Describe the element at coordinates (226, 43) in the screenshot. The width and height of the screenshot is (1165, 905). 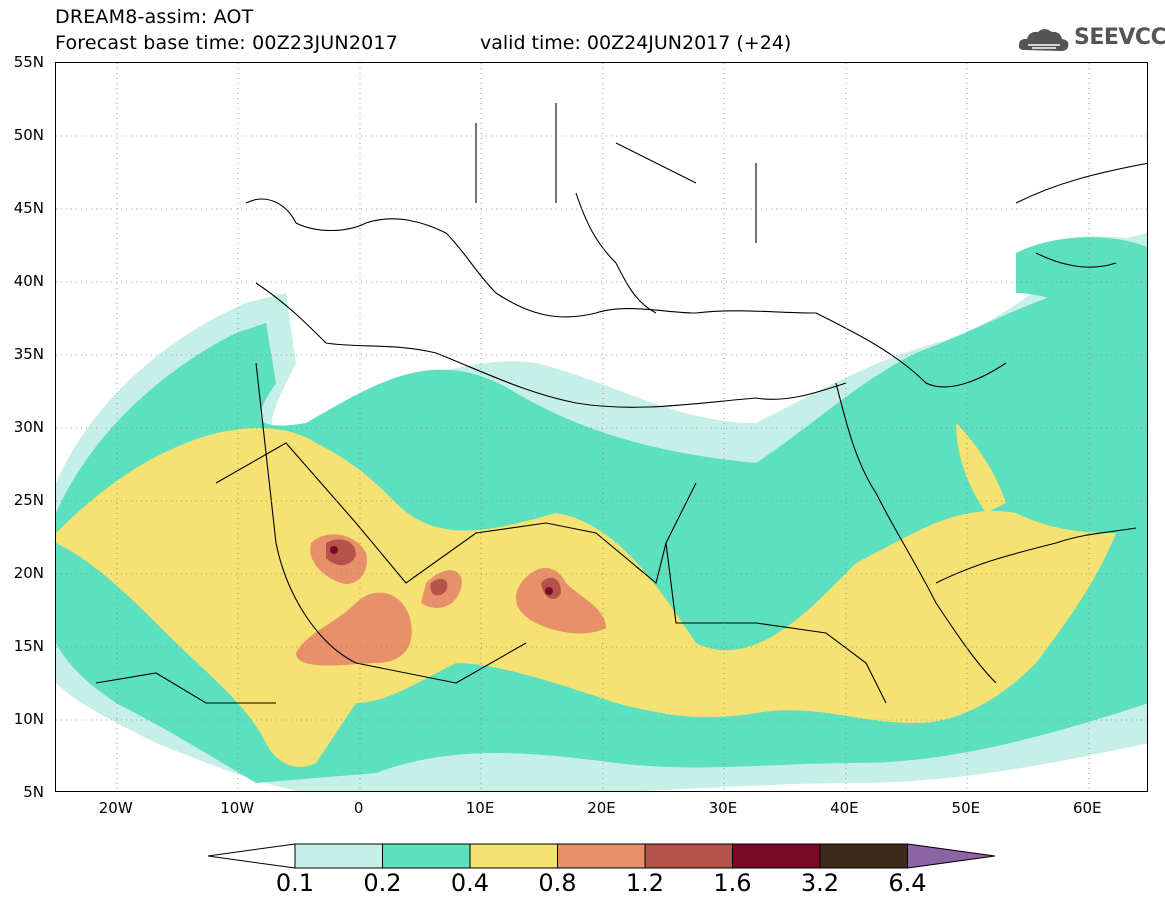
I see `title-line-2: Forecast base time: 00Z23JUN2017` at that location.